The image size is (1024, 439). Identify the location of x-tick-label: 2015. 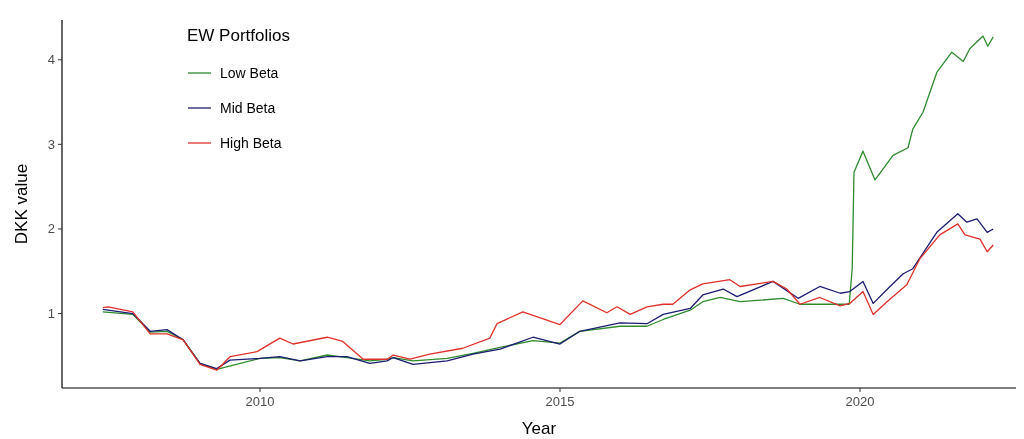
(560, 401).